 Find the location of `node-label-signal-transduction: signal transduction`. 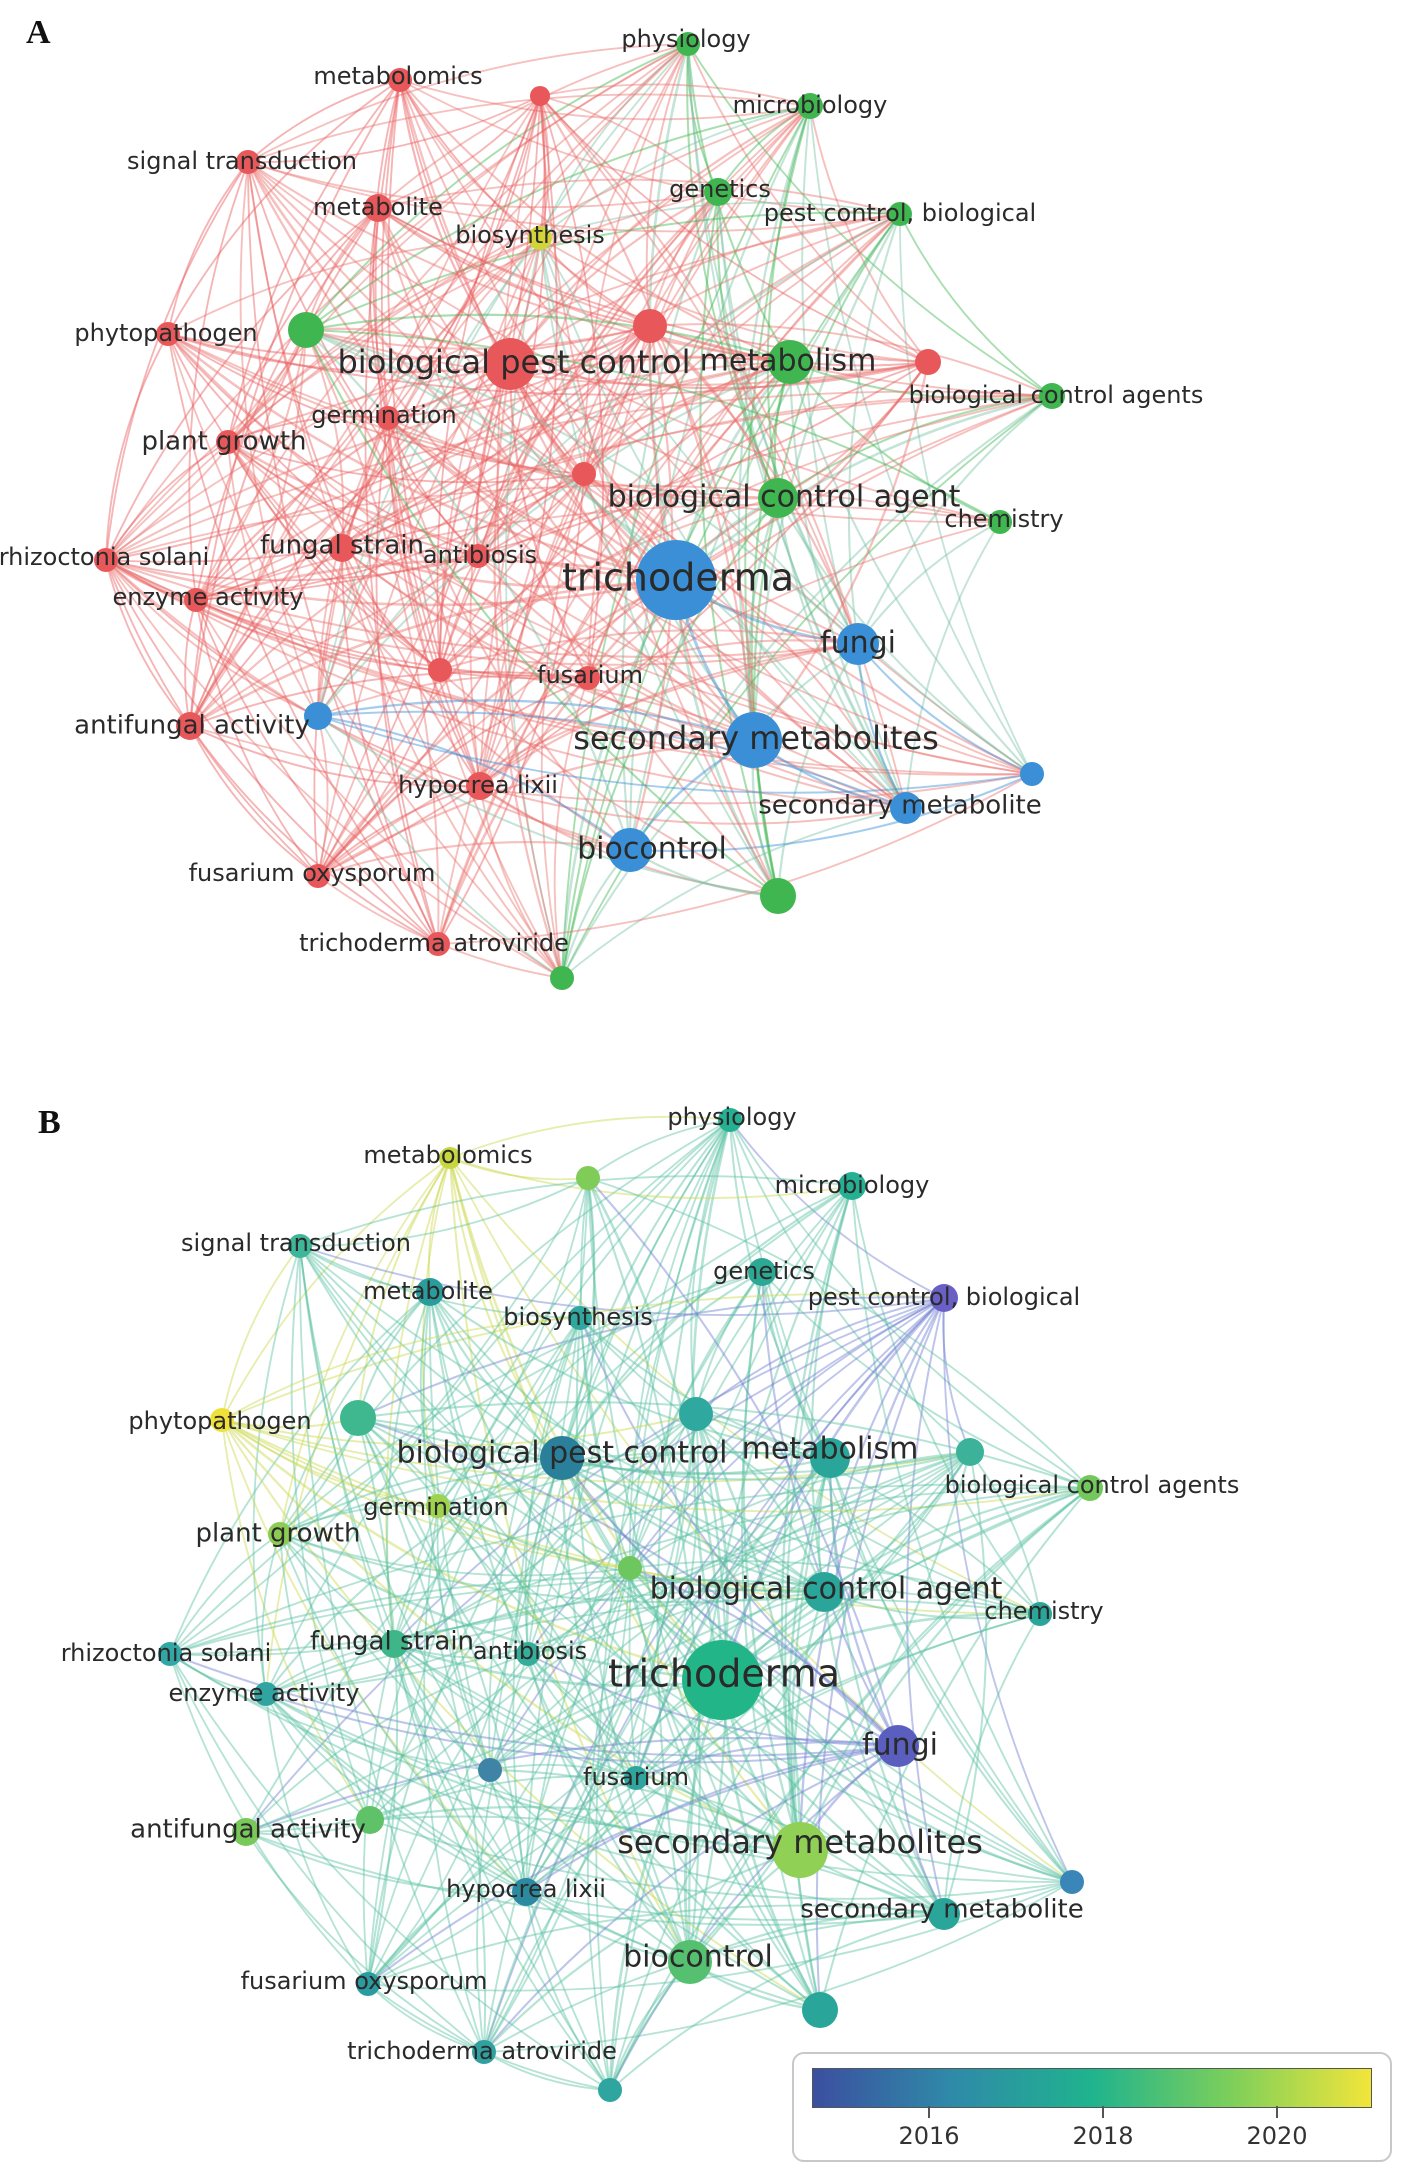

node-label-signal-transduction: signal transduction is located at coordinates (296, 1243).